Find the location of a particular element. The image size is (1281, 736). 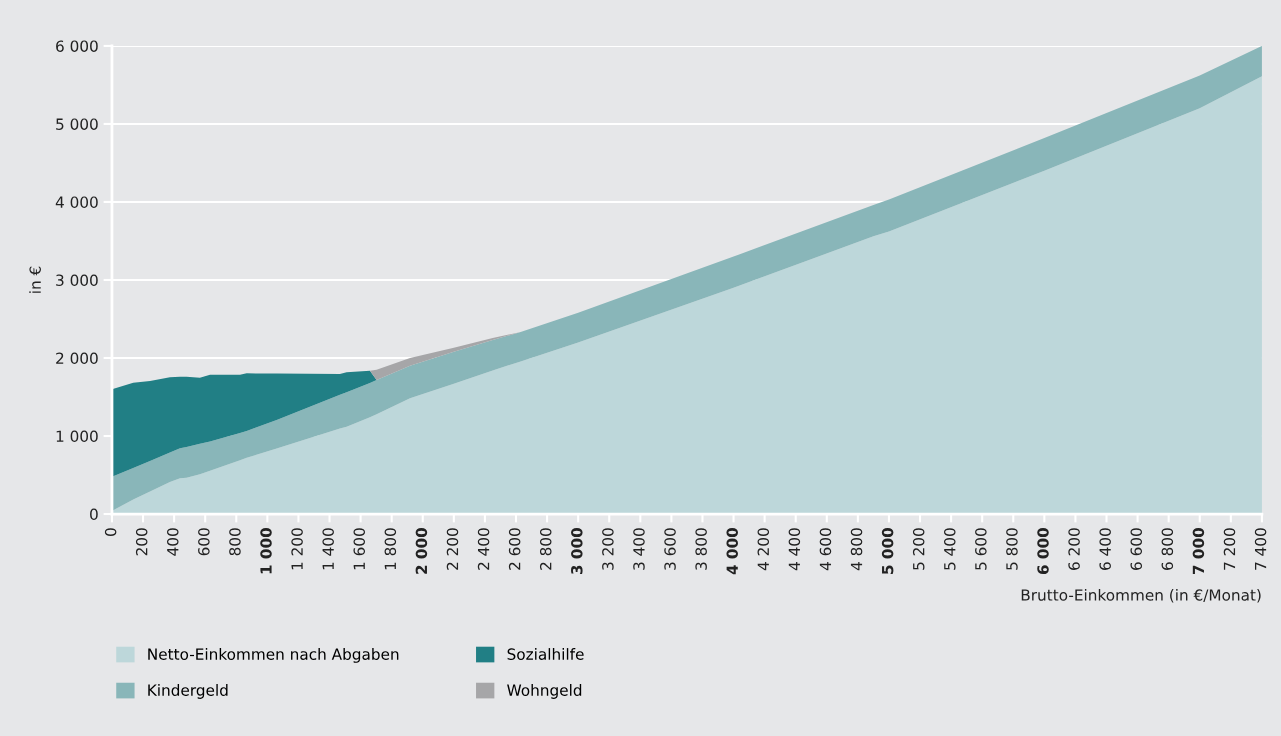

y-tick-label: 2 000 is located at coordinates (77, 358).